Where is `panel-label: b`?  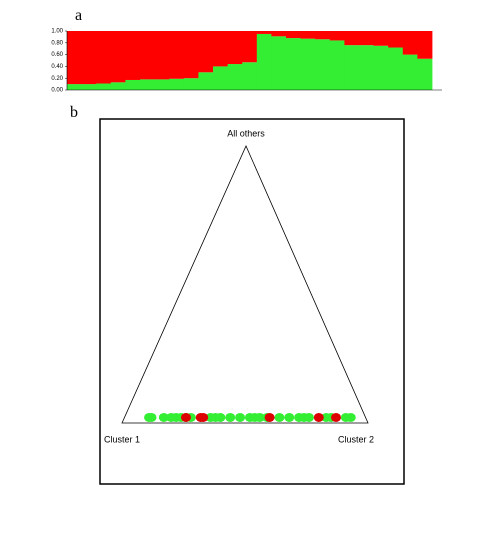
panel-label: b is located at coordinates (74, 112).